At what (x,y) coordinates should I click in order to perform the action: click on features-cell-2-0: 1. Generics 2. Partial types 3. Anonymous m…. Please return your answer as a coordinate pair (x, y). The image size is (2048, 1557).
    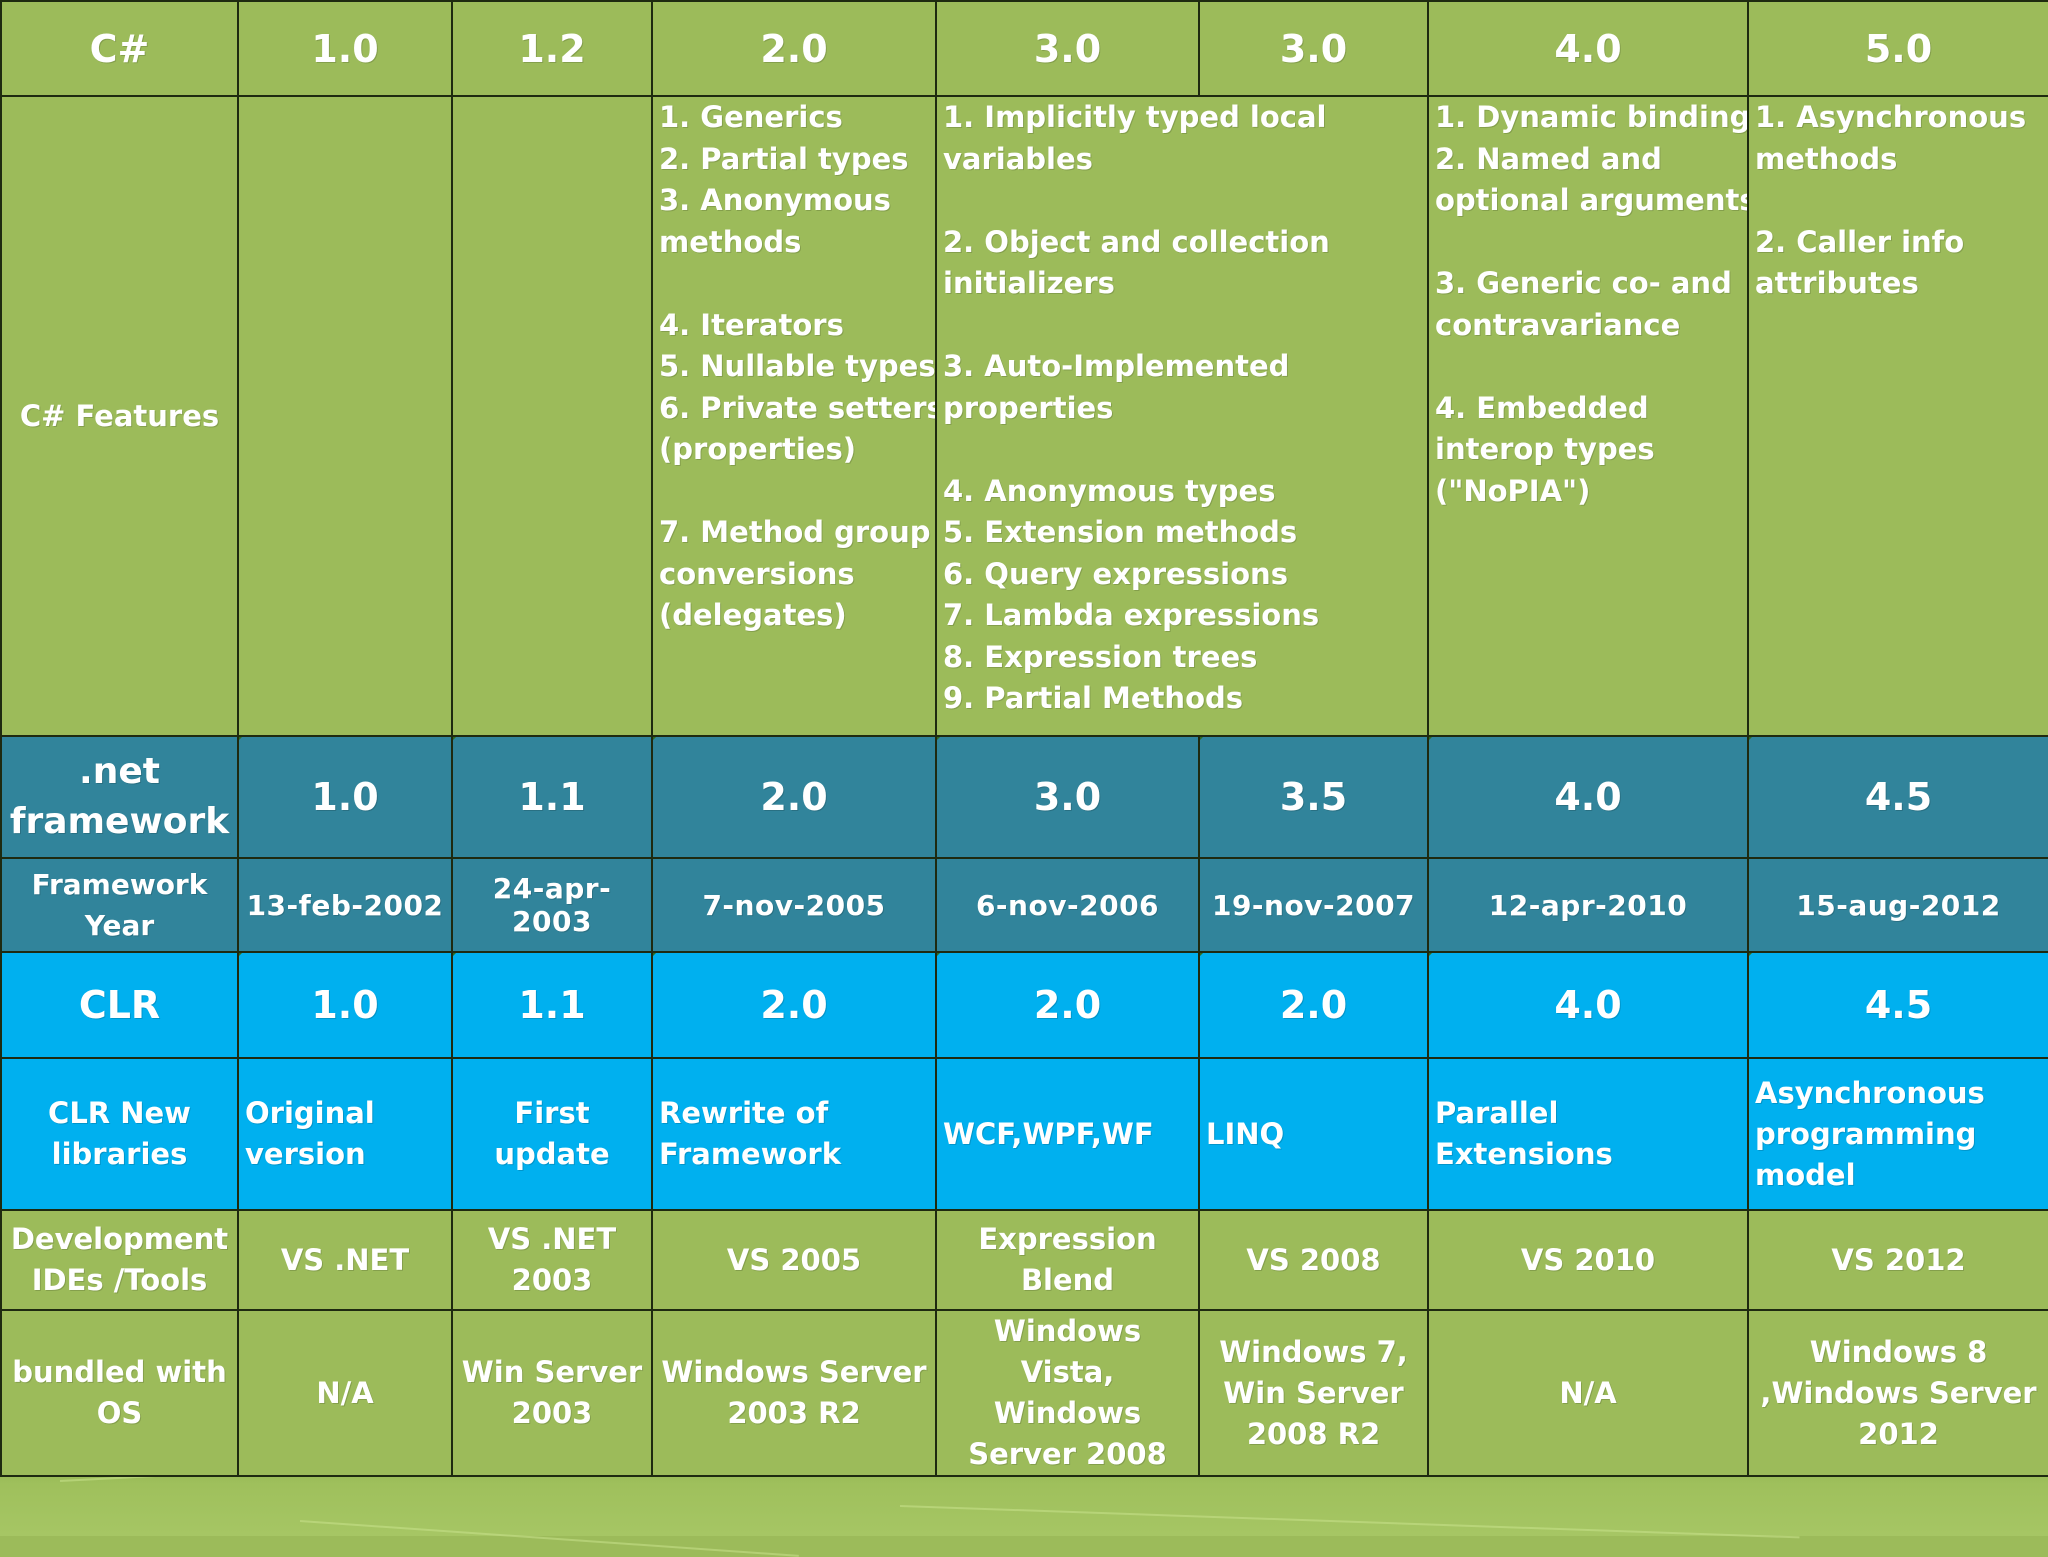
    Looking at the image, I should click on (794, 416).